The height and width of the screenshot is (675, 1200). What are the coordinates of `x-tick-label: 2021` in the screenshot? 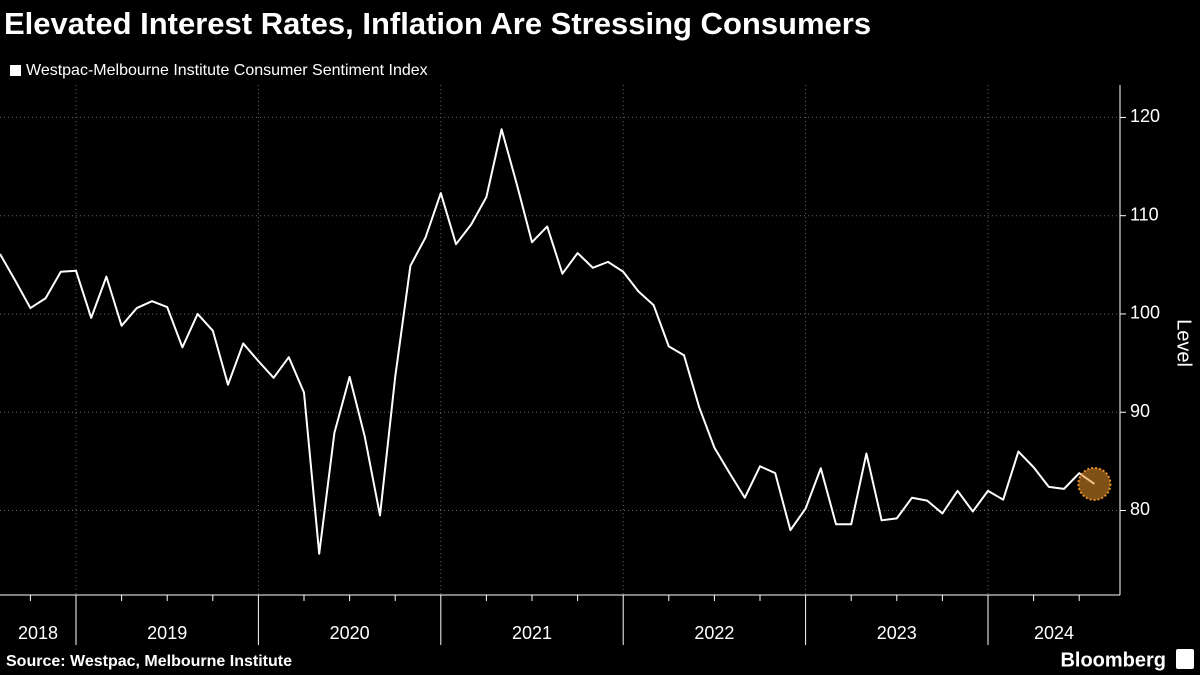 It's located at (532, 633).